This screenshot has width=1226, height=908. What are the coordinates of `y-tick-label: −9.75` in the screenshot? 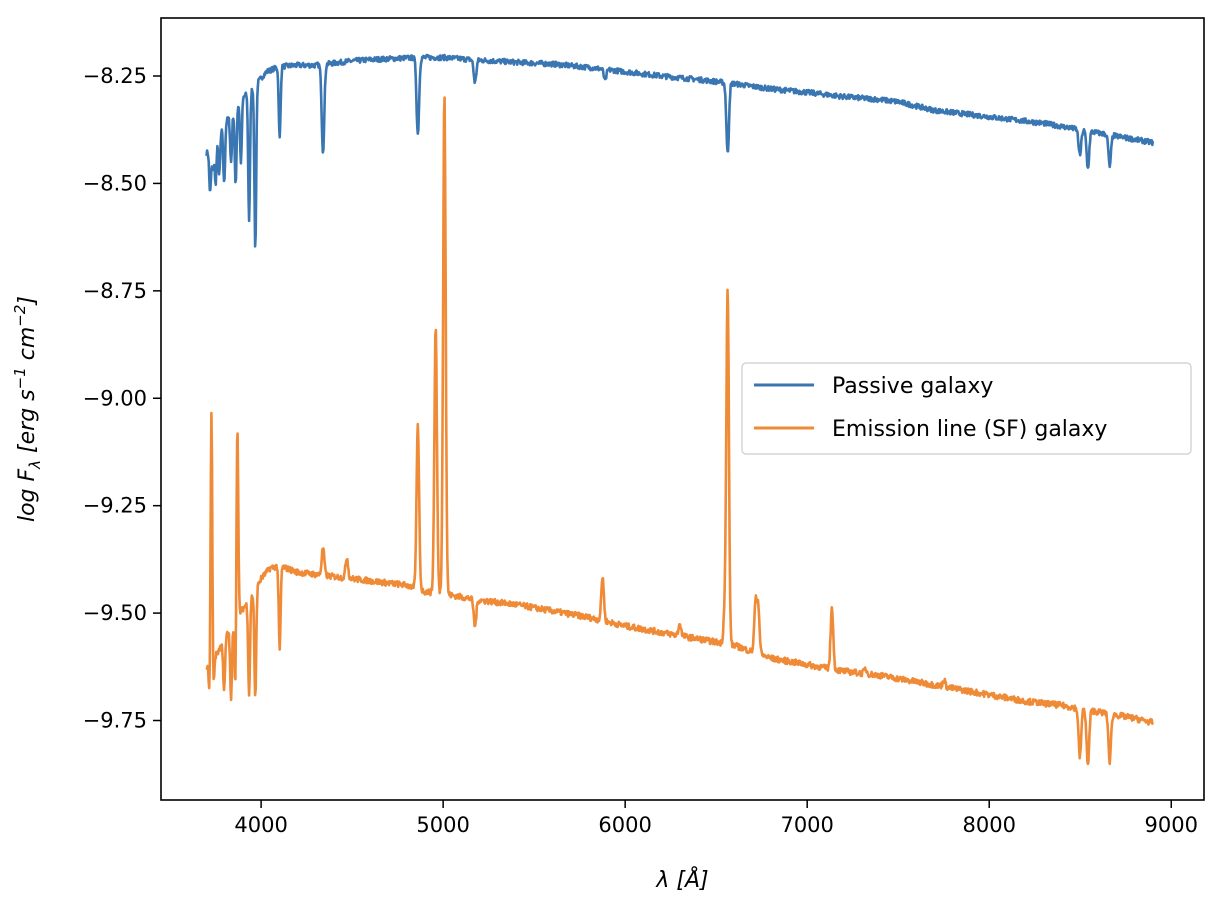 It's located at (115, 721).